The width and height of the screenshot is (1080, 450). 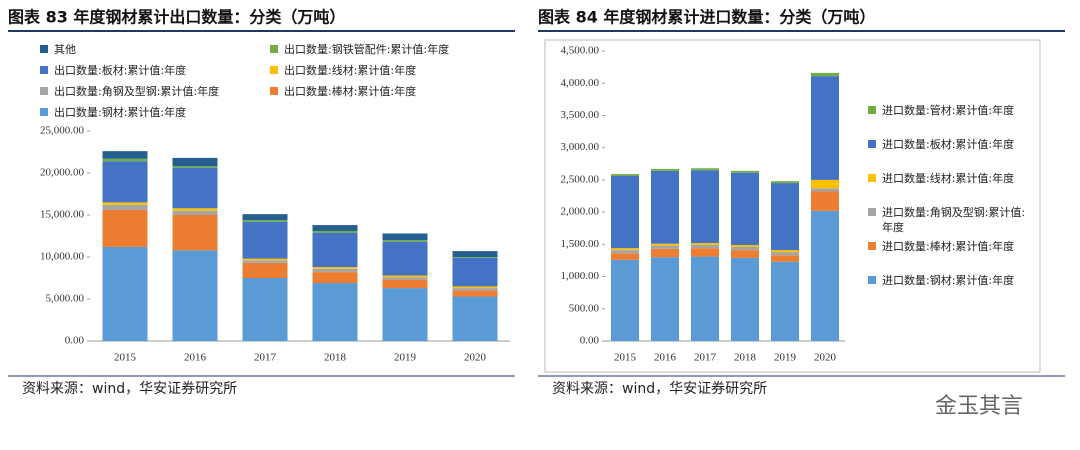 I want to click on y-tick-label: 2,500.00, so click(x=580, y=179).